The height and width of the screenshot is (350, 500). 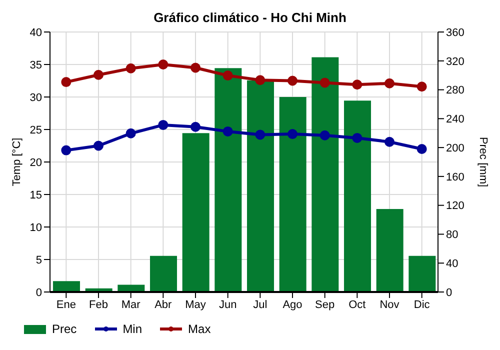 What do you see at coordinates (260, 304) in the screenshot?
I see `x-tick-label: Jul` at bounding box center [260, 304].